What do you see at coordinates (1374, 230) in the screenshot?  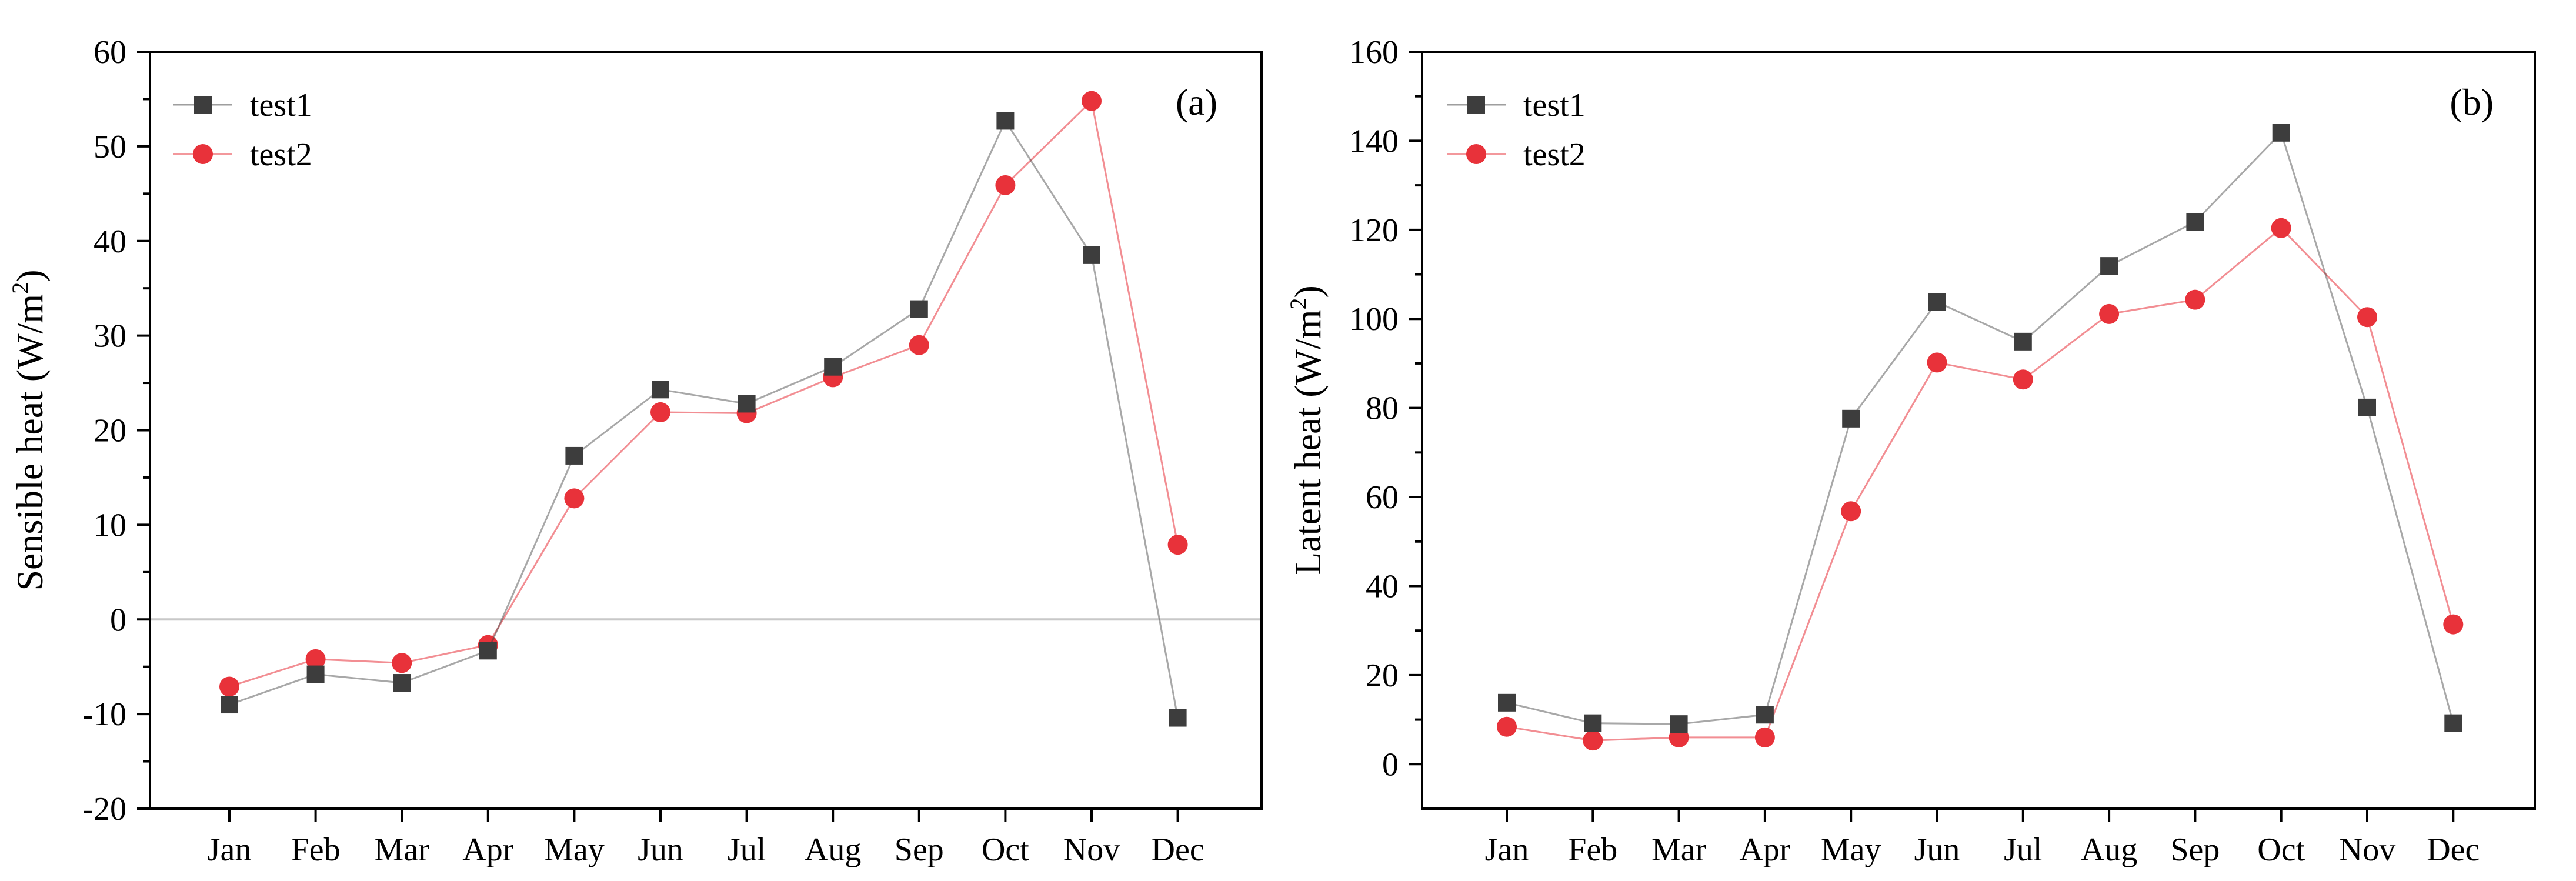 I see `y-tick-label: 120` at bounding box center [1374, 230].